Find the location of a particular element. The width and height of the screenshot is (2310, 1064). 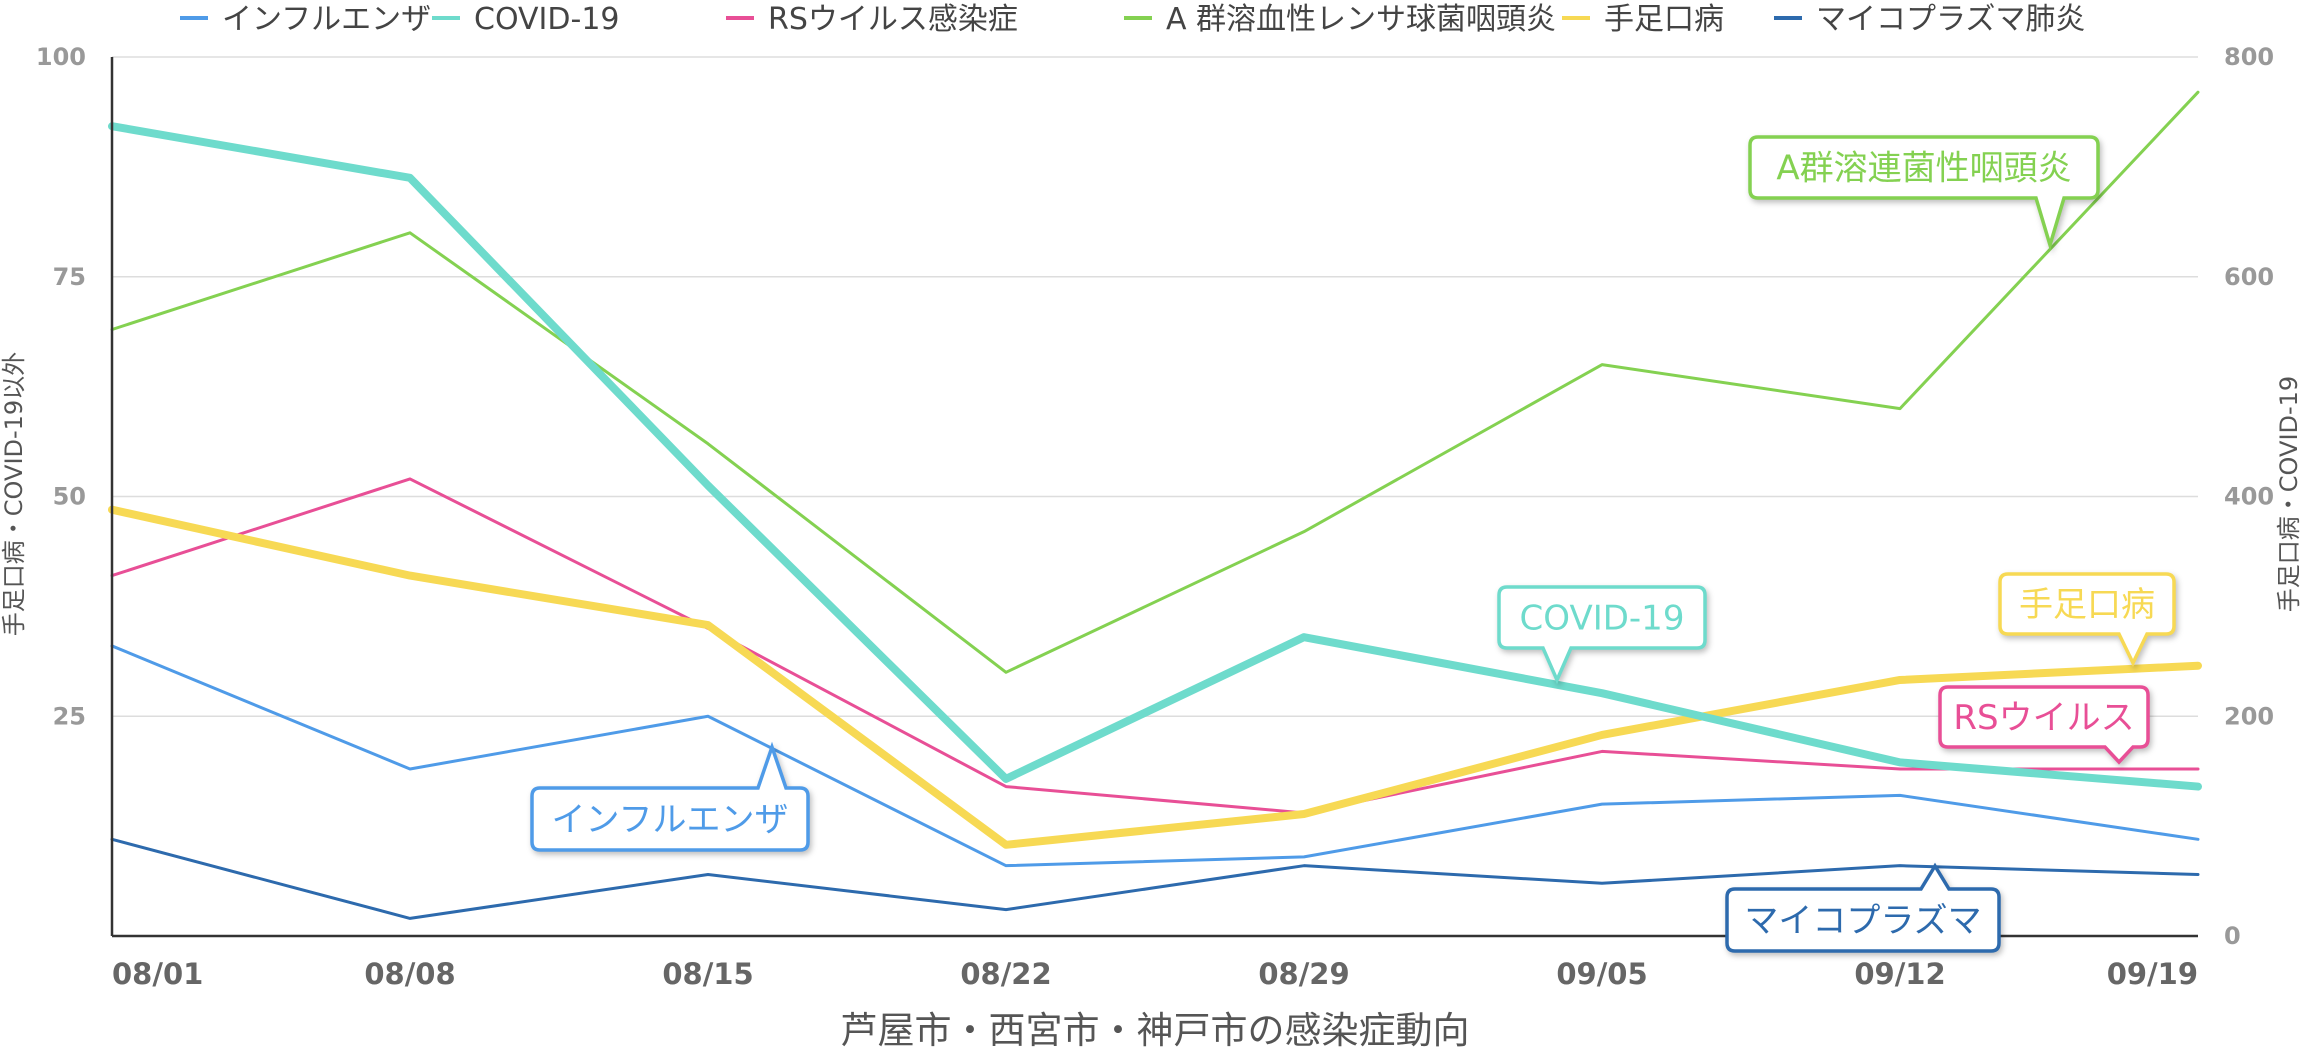

callout: RSウイルス is located at coordinates (2044, 725).